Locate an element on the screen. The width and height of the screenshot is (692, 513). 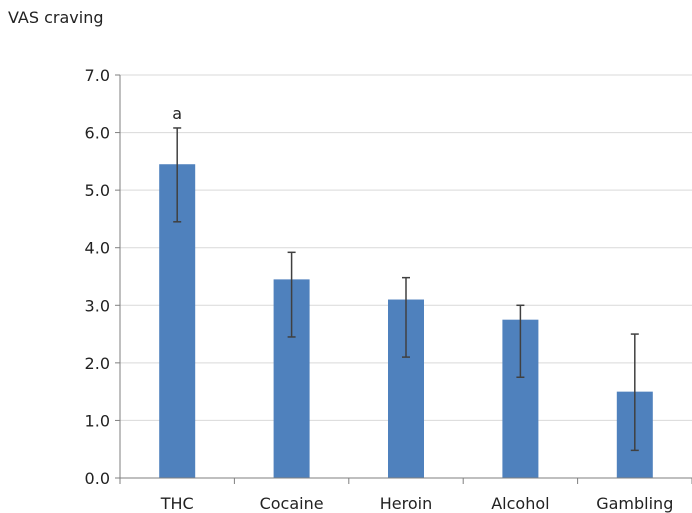
annotation-label: a is located at coordinates (177, 113).